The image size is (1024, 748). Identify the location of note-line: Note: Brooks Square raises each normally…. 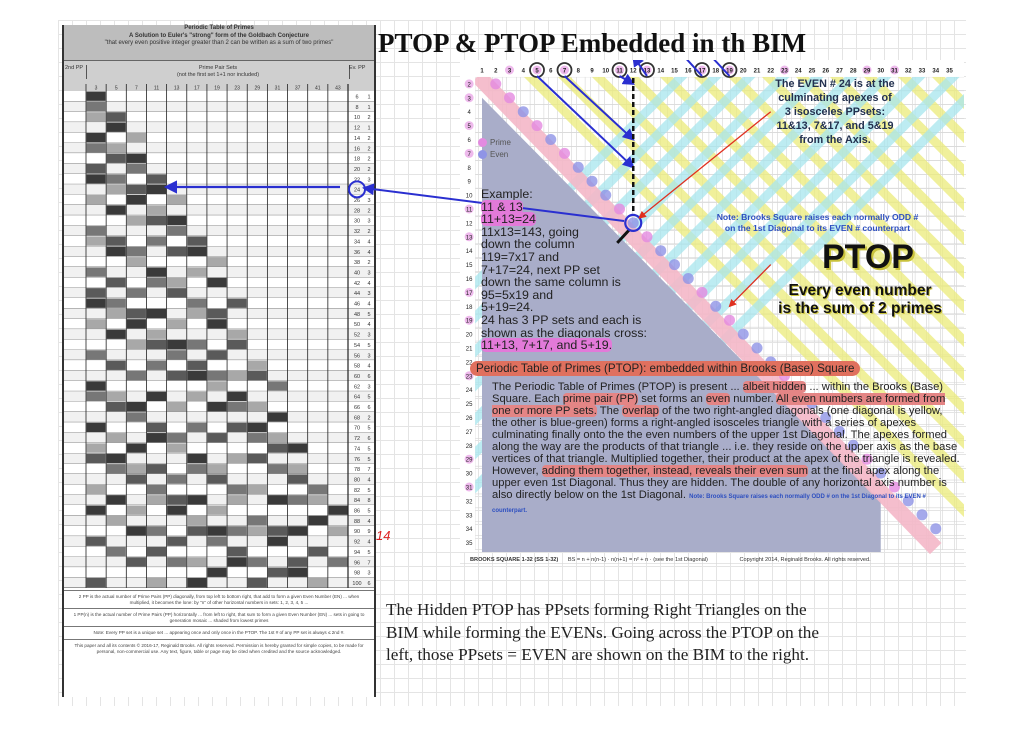
(817, 217).